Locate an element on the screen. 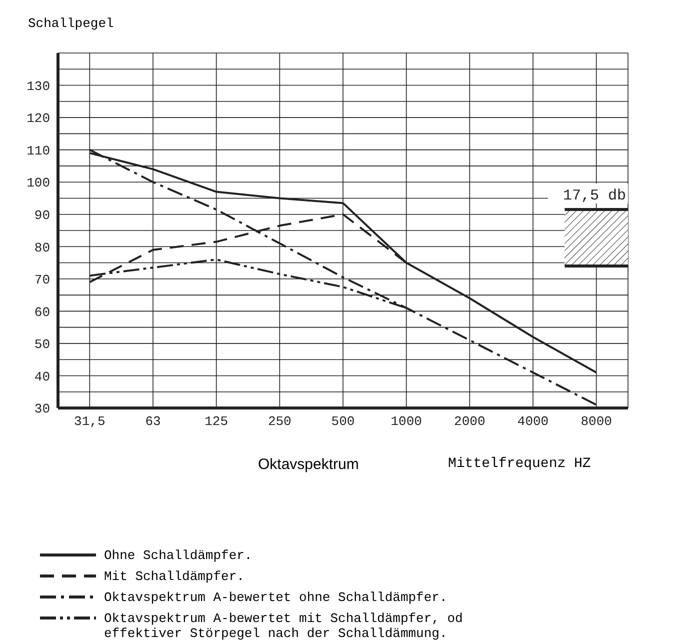 This screenshot has height=641, width=676. y-tick-label: 110 is located at coordinates (38, 150).